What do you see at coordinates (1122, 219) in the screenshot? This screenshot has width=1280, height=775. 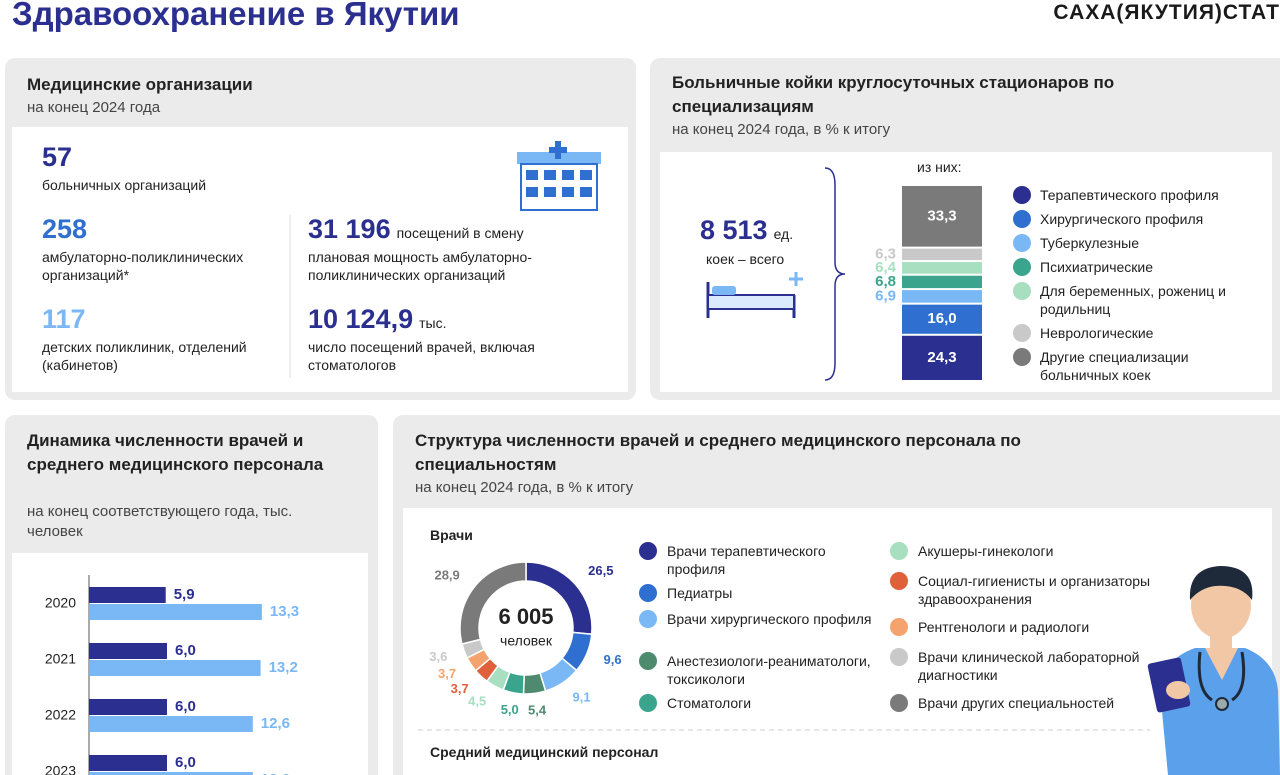 I see `legend-label: Хирургического профиля` at bounding box center [1122, 219].